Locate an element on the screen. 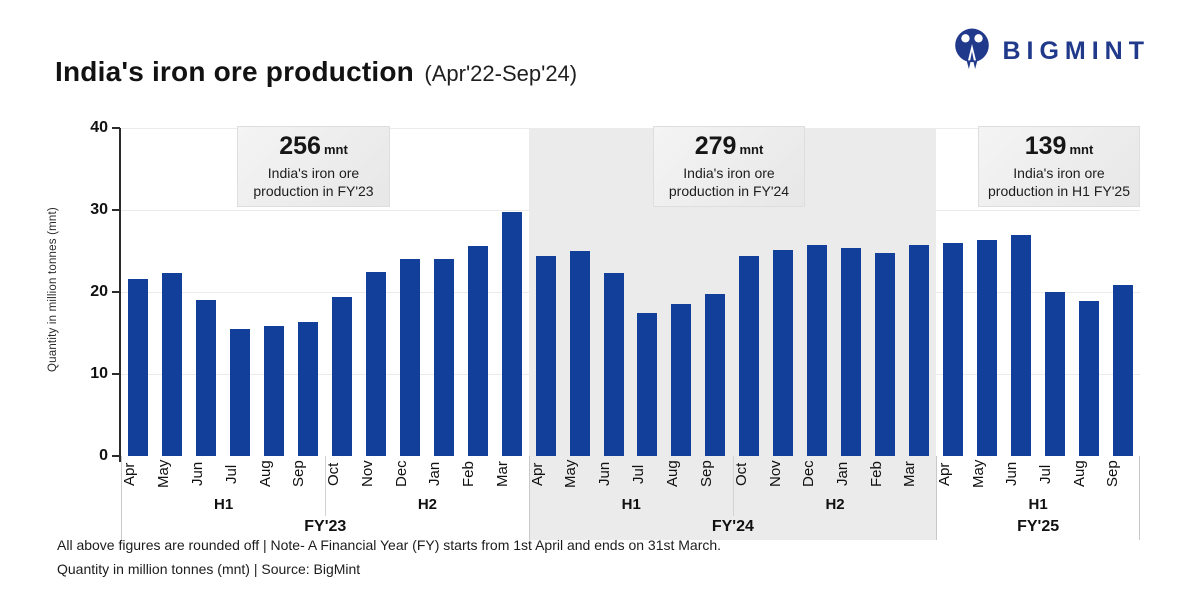 Image resolution: width=1200 pixels, height=600 pixels. bar-jan-fy24 is located at coordinates (851, 351).